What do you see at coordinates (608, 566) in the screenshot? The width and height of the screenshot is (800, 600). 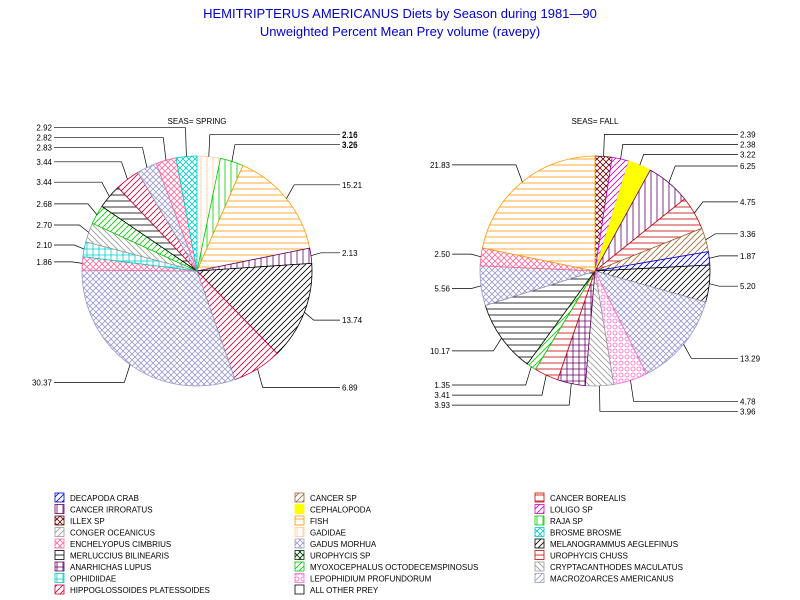 I see `legend-item-cryptacanthodes-maculatus: CRYPTACANTHODES MACULATUS` at bounding box center [608, 566].